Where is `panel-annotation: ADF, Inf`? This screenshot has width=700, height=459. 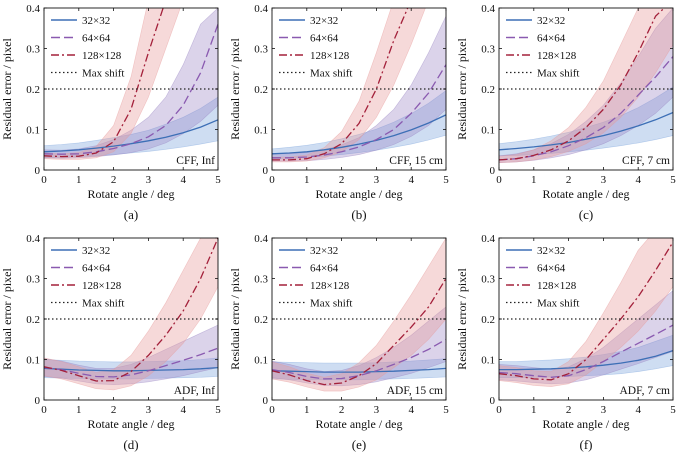 panel-annotation: ADF, Inf is located at coordinates (194, 391).